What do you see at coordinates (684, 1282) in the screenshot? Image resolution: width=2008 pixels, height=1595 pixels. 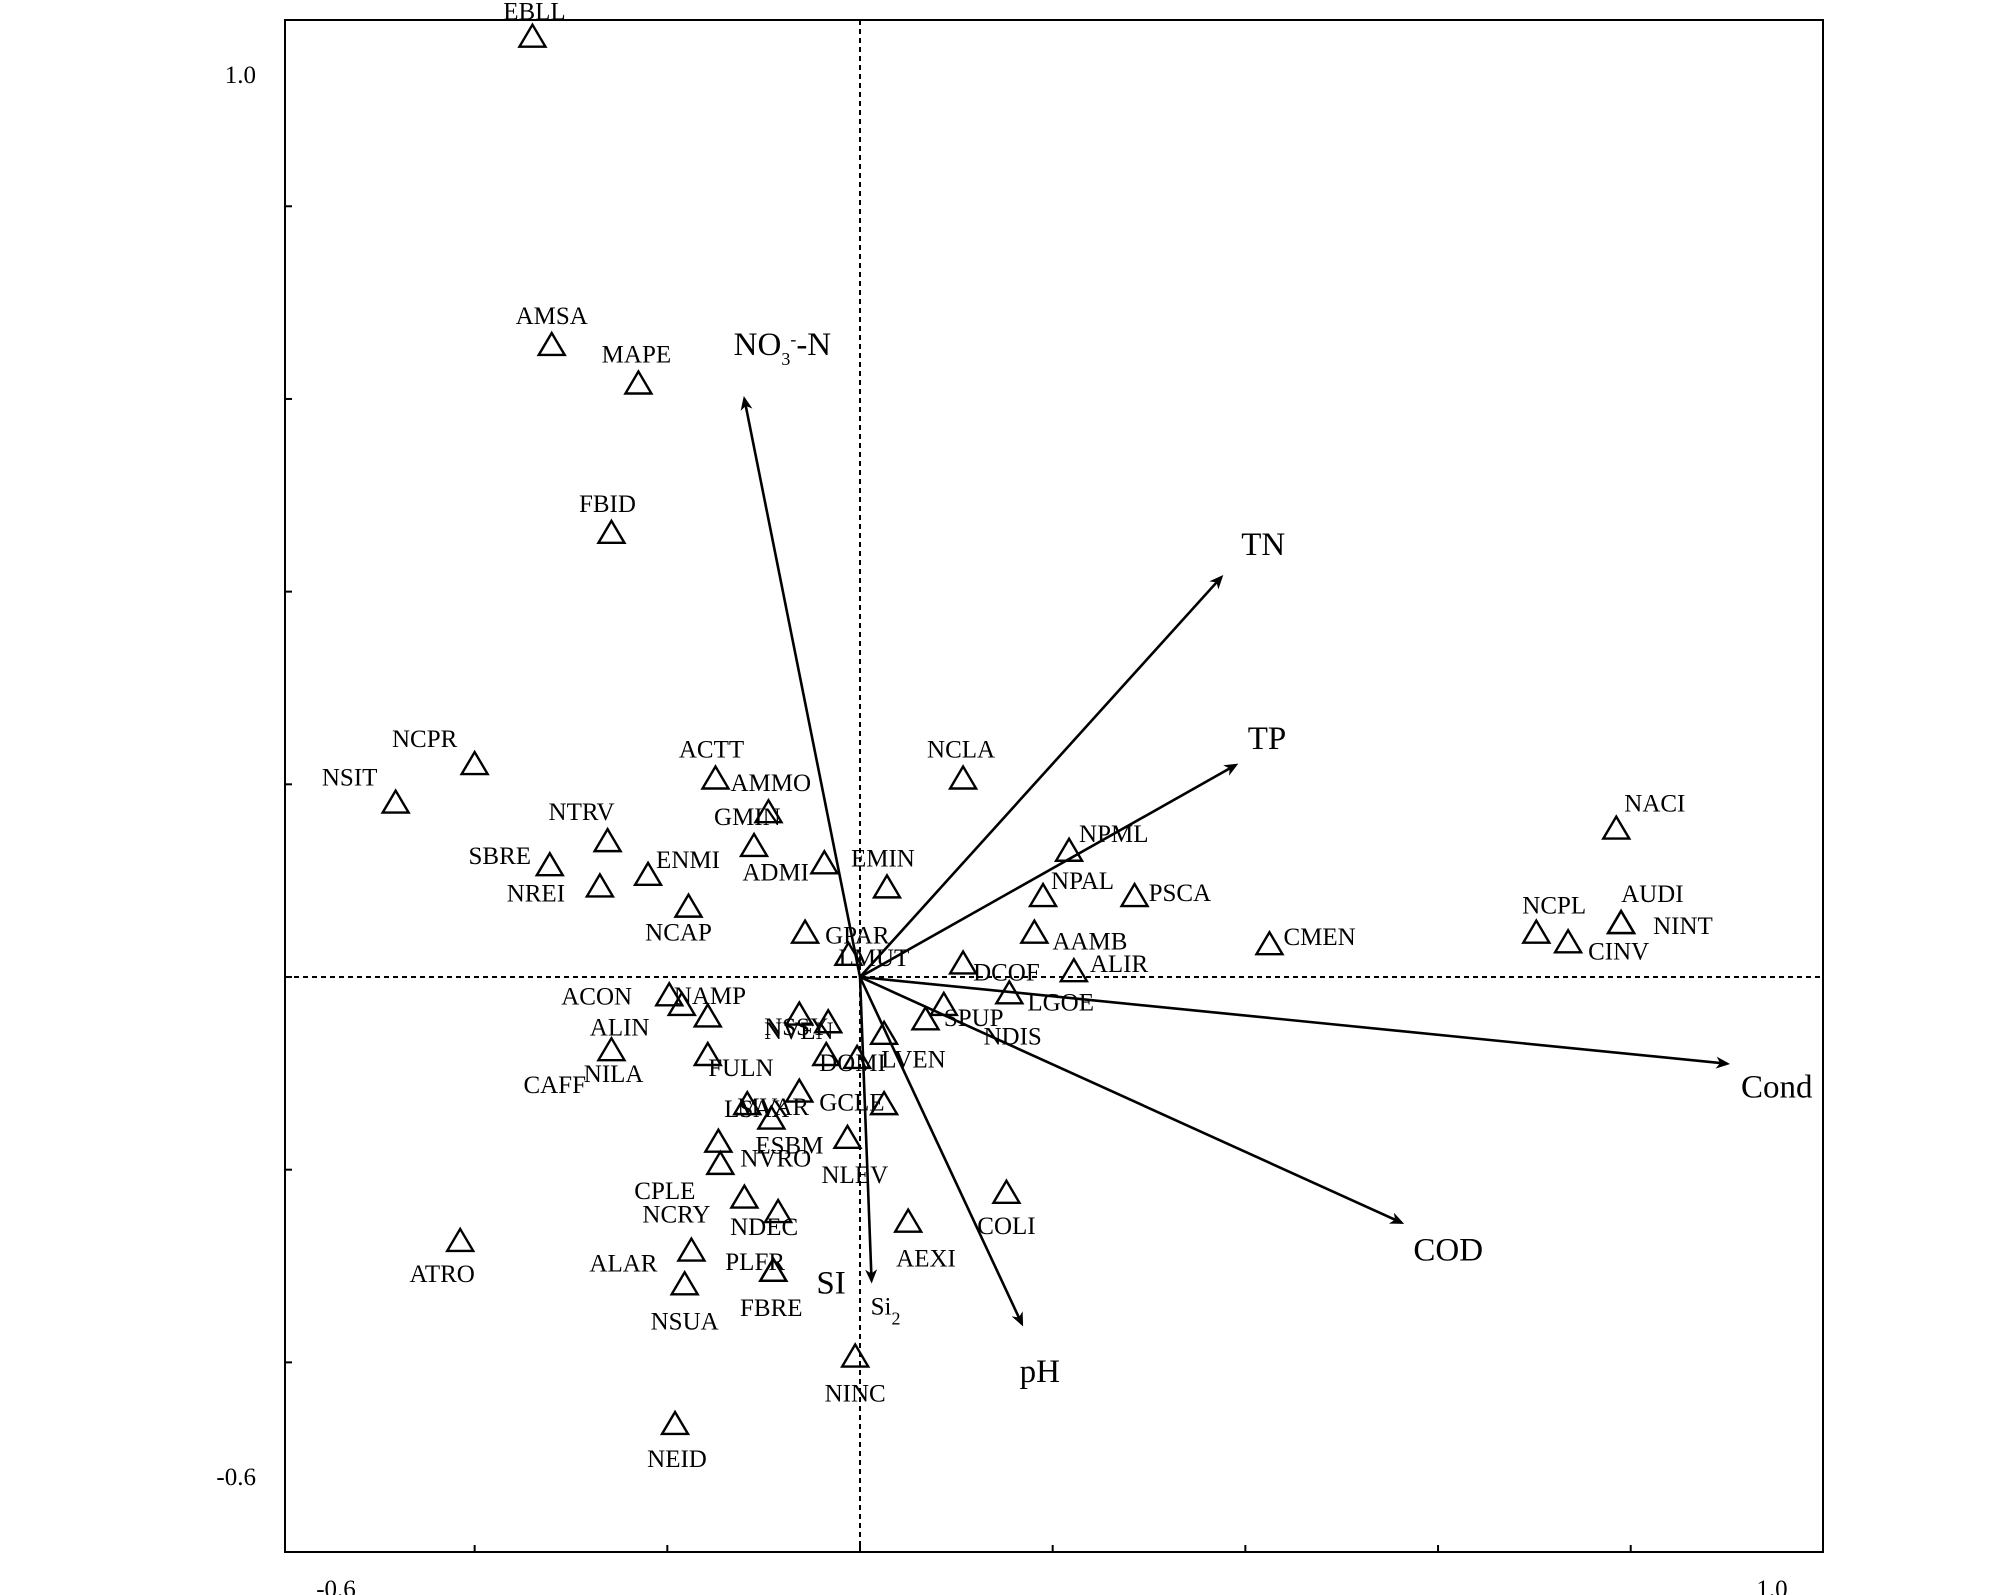 I see `species-point-nsua` at bounding box center [684, 1282].